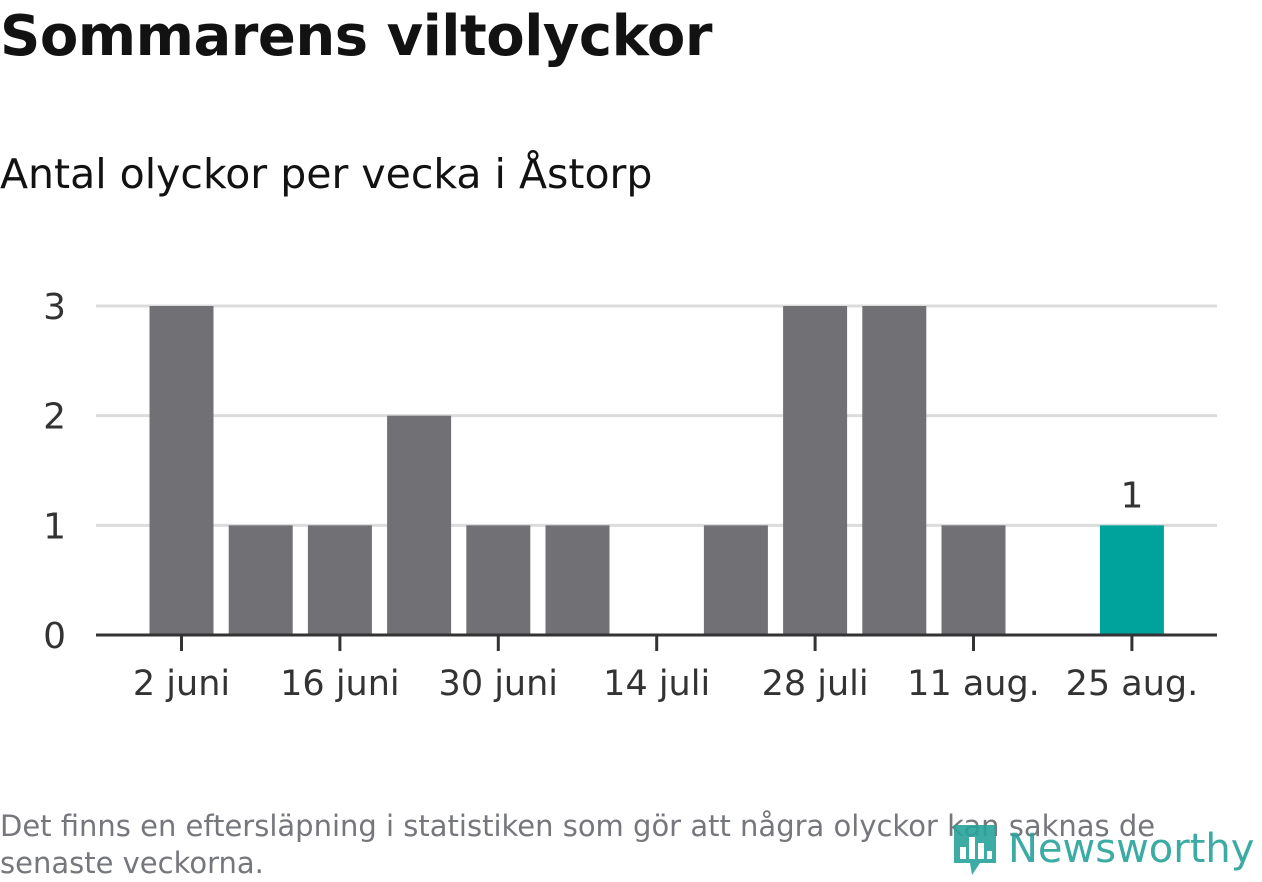 The width and height of the screenshot is (1262, 882). Describe the element at coordinates (975, 850) in the screenshot. I see `newsworthy-logo-icon` at that location.